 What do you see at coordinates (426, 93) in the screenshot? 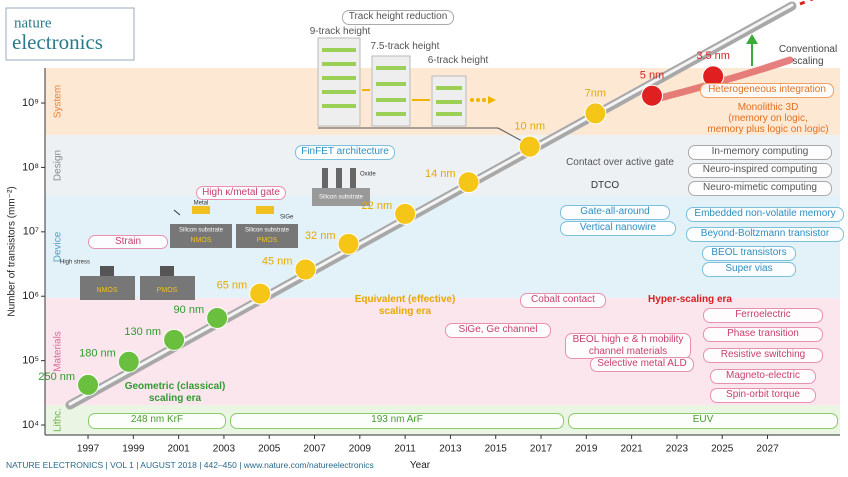
I see `track-images` at bounding box center [426, 93].